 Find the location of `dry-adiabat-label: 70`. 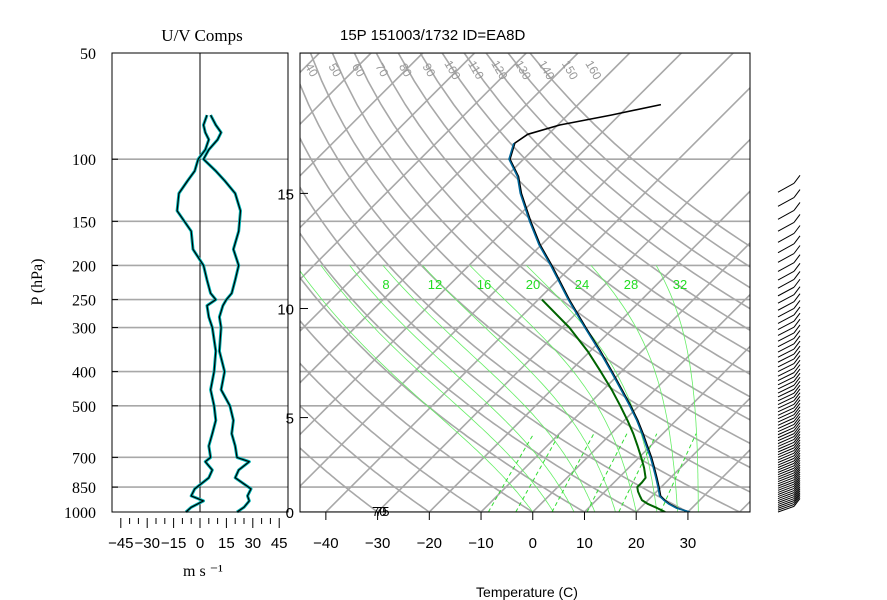

dry-adiabat-label: 70 is located at coordinates (382, 70).